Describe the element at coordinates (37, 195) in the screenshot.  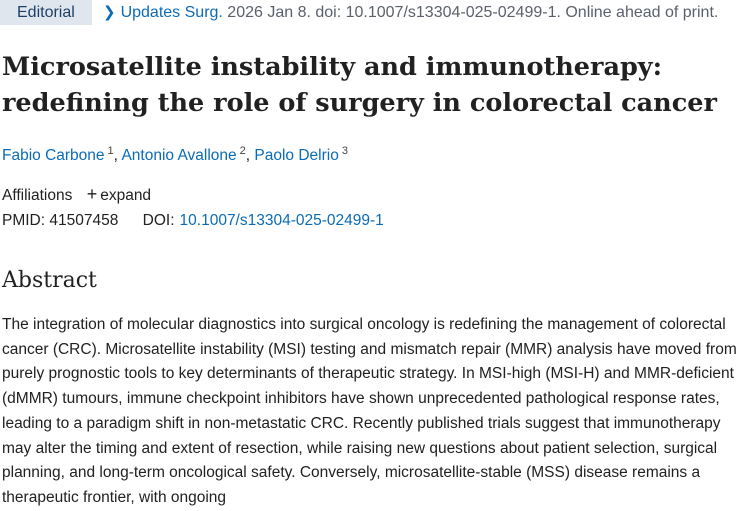
I see `affiliations-label: Affiliations` at that location.